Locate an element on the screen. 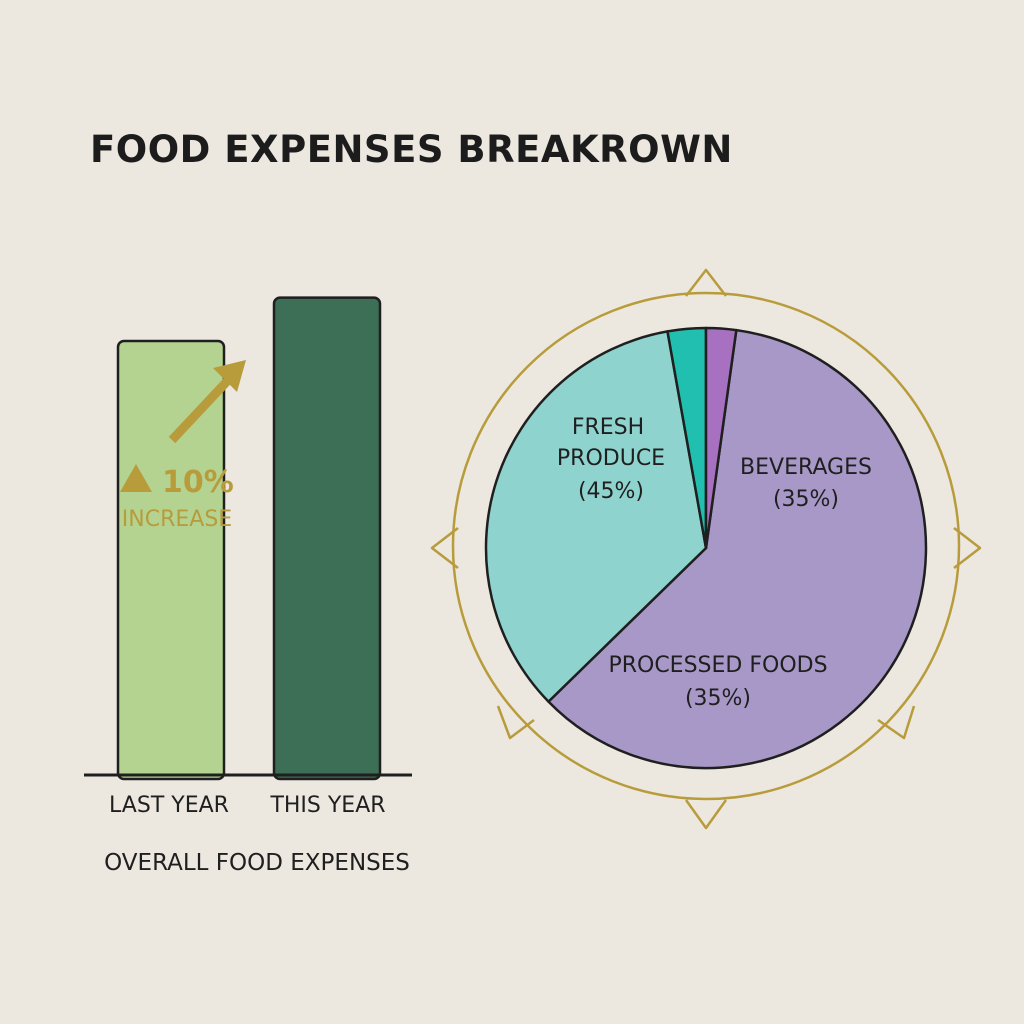  slice-pct-fresh-produce: (45%) is located at coordinates (611, 491).